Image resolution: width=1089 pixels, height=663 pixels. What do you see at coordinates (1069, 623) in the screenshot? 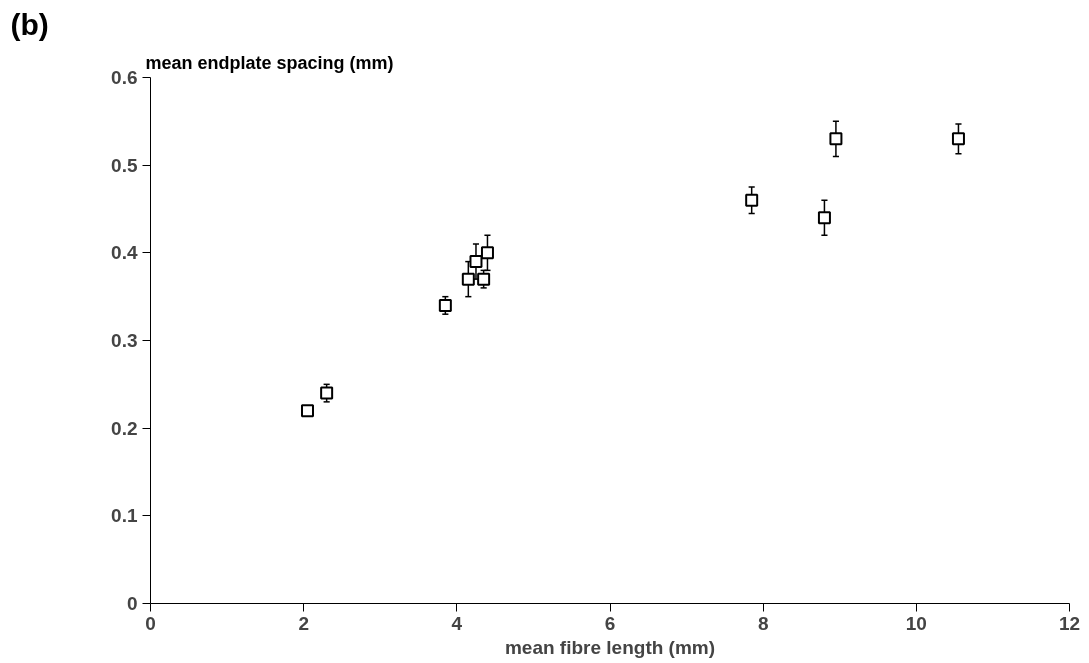
I see `x-tick-label: 12` at bounding box center [1069, 623].